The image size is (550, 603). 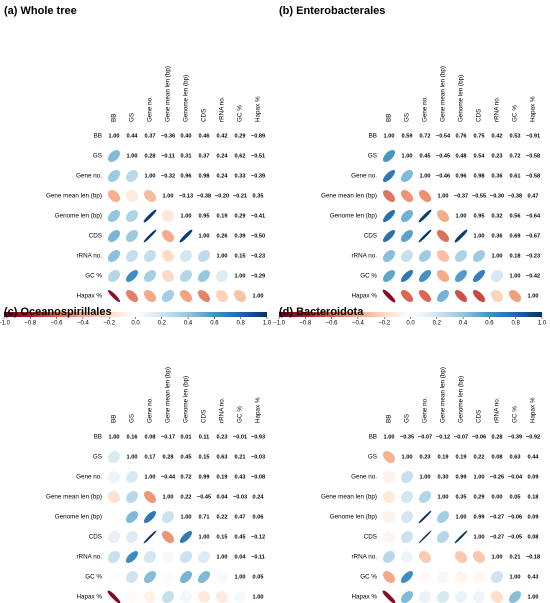 What do you see at coordinates (168, 176) in the screenshot?
I see `cell-value: −0.32` at bounding box center [168, 176].